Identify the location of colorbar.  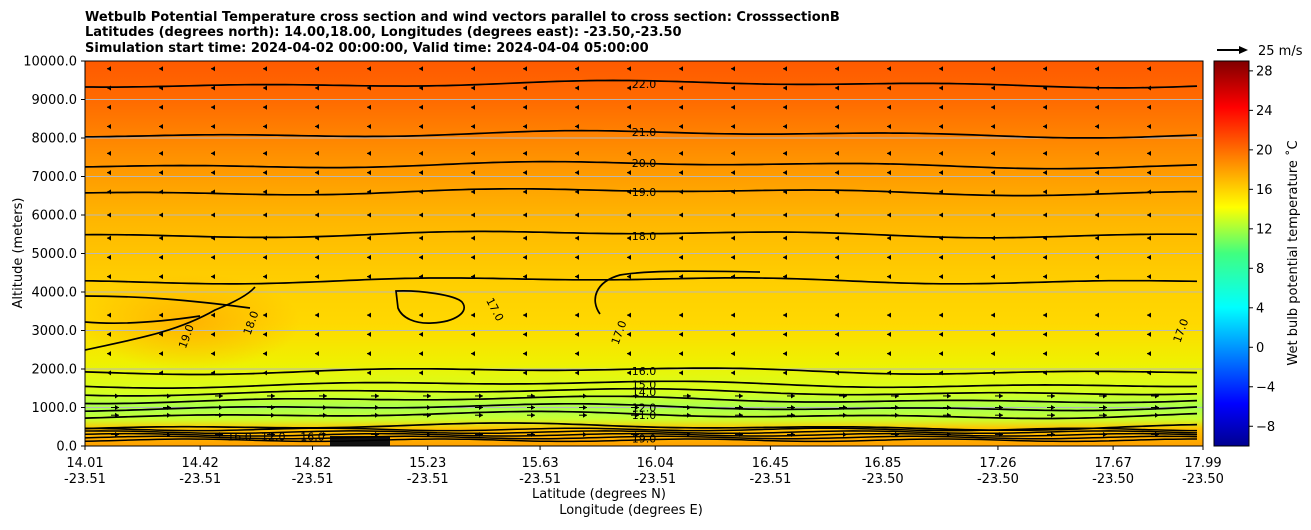
(1231, 253).